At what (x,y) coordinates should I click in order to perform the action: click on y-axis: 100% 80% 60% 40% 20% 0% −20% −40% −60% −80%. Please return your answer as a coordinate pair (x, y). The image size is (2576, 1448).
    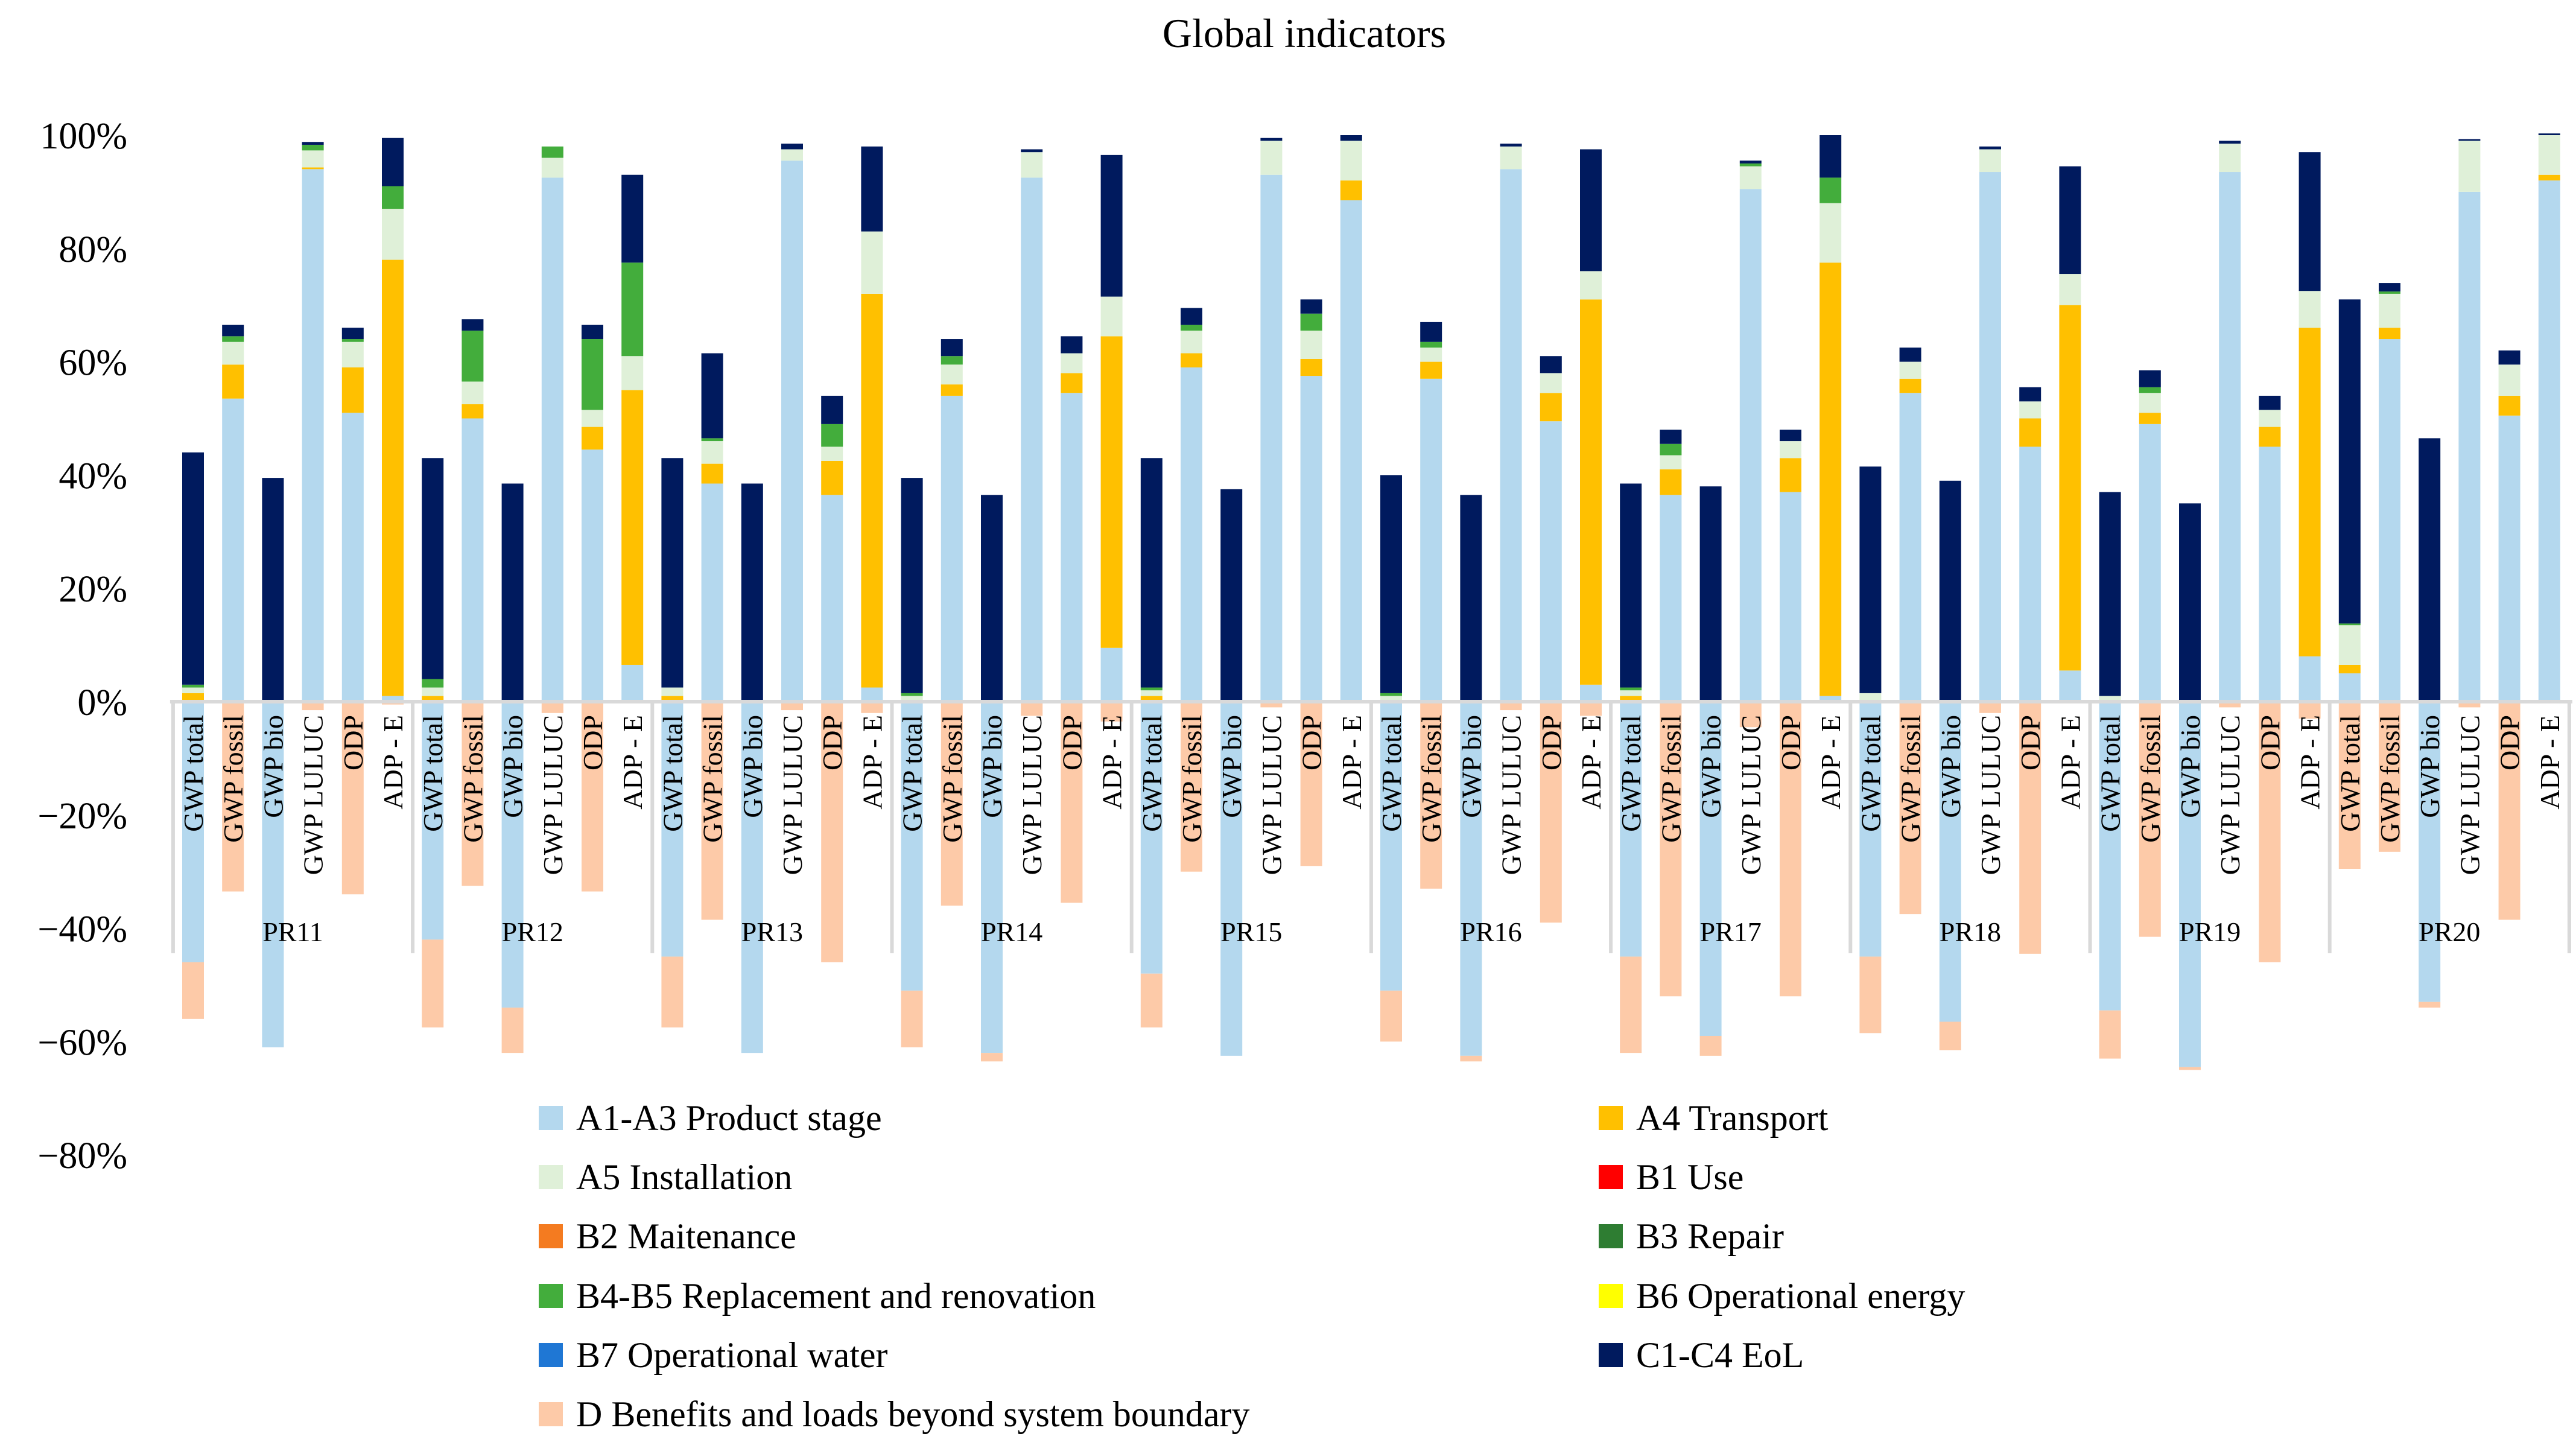
    Looking at the image, I should click on (82, 646).